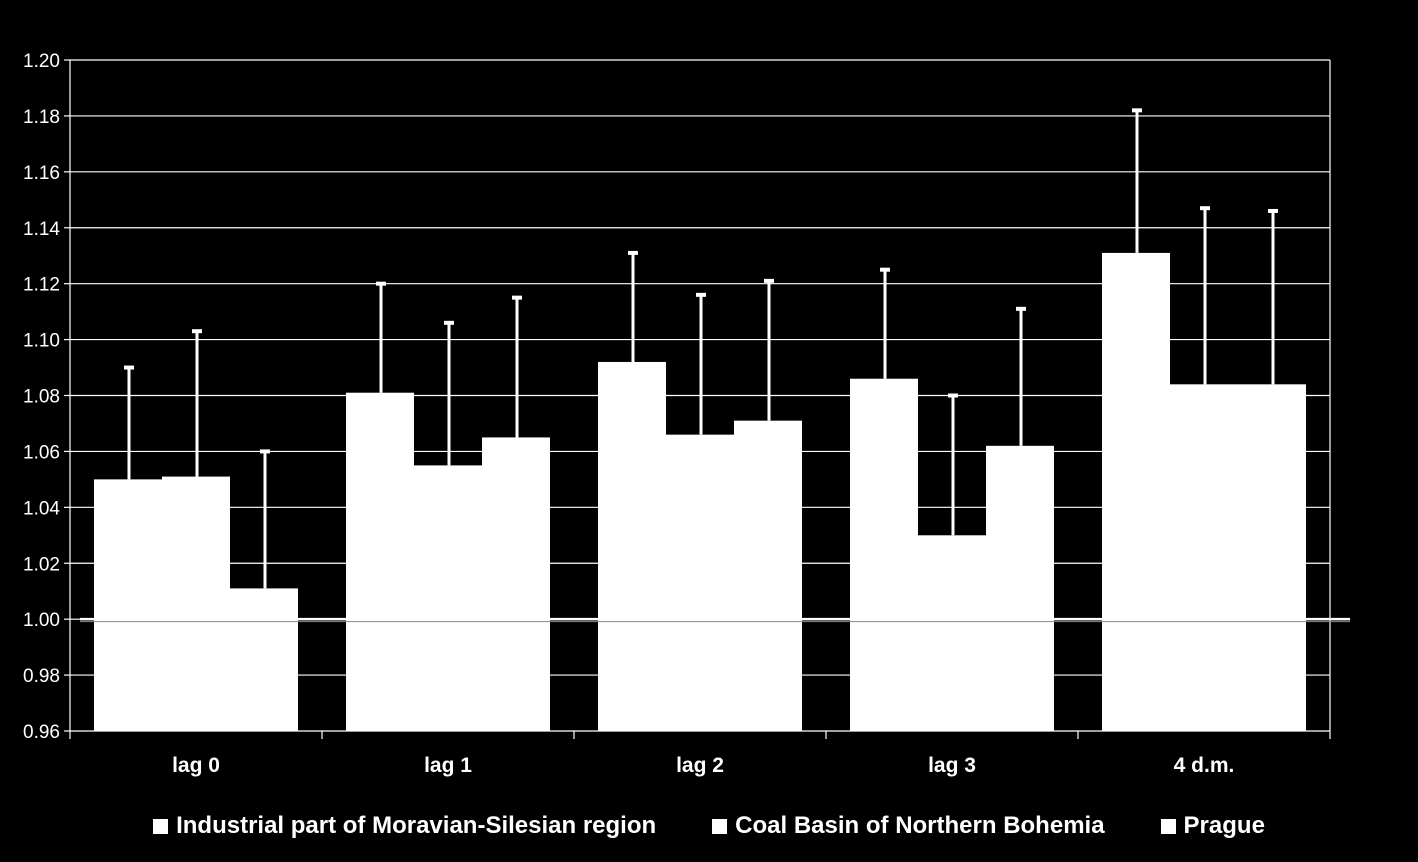 The height and width of the screenshot is (862, 1418). Describe the element at coordinates (41, 229) in the screenshot. I see `y-tick-label: 1.14` at that location.